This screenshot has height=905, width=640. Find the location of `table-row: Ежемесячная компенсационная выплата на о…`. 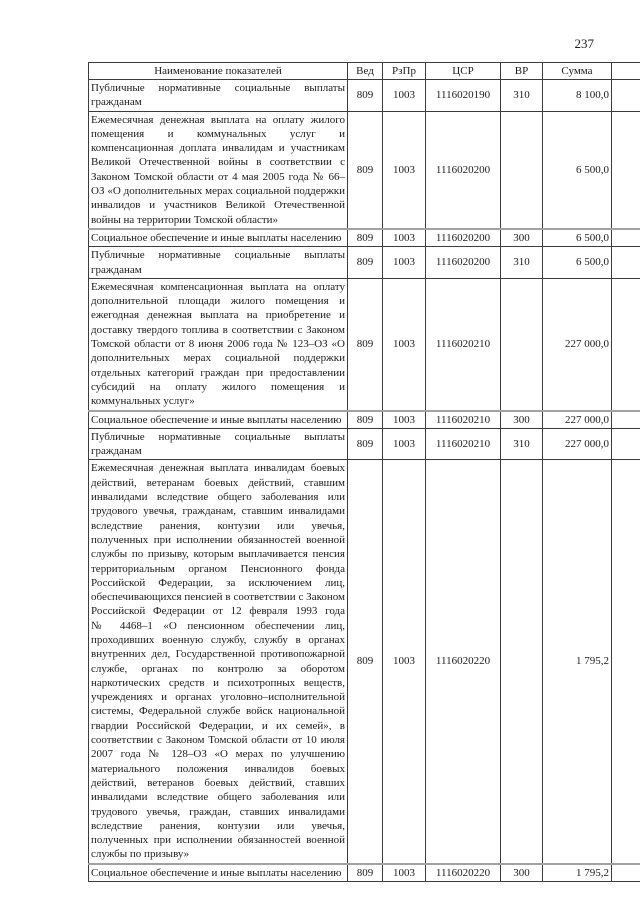

table-row: Ежемесячная компенсационная выплата на о… is located at coordinates (364, 344).